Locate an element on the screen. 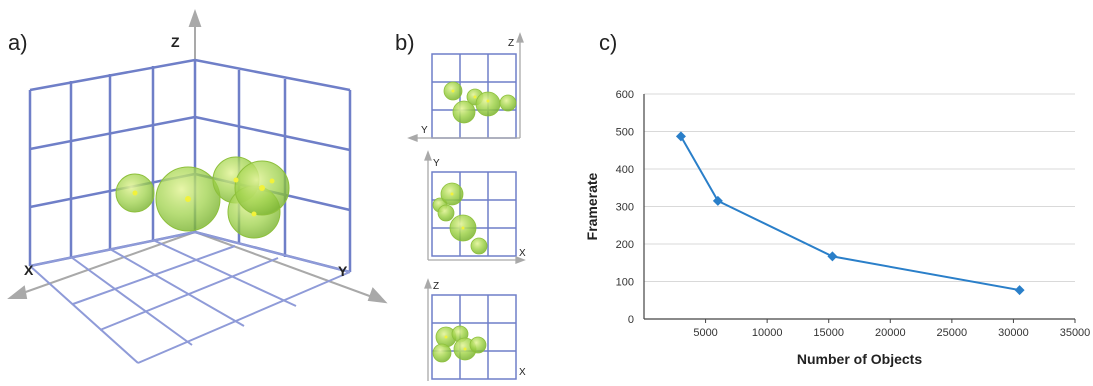 The width and height of the screenshot is (1093, 386). y-tick-label: 400 is located at coordinates (625, 170).